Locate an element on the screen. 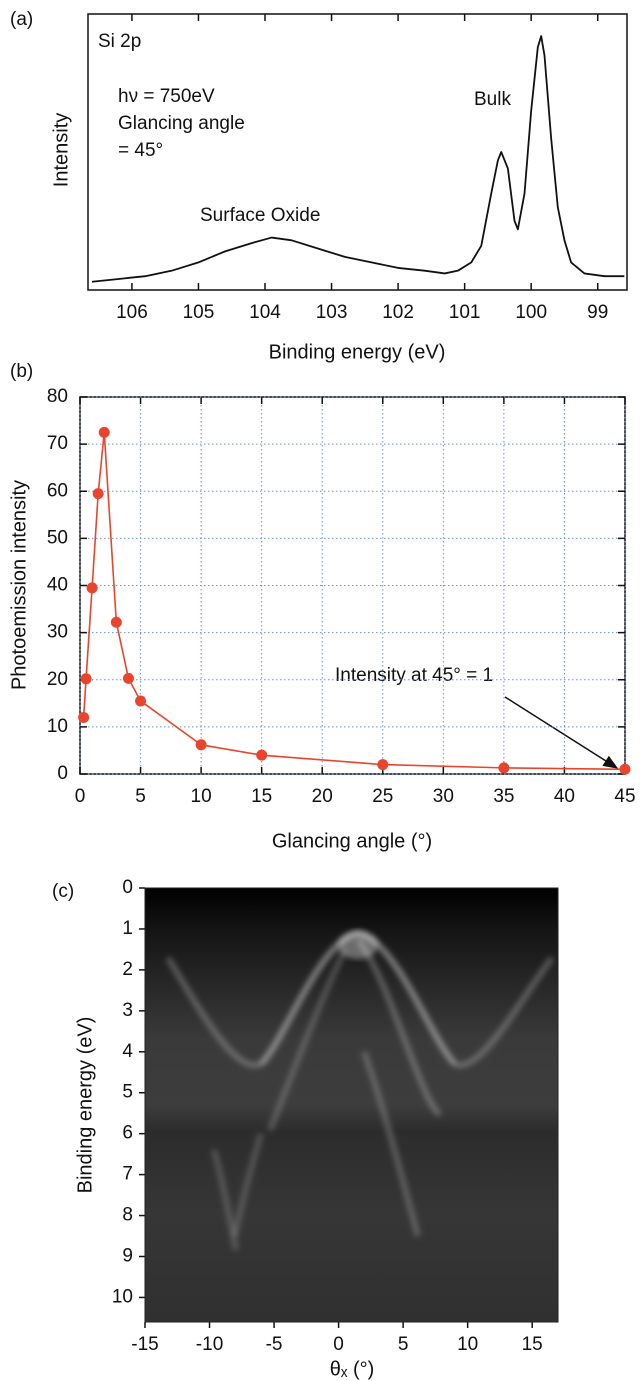 This screenshot has width=640, height=1381. y-axis-title: Photoemission intensity is located at coordinates (19, 585).